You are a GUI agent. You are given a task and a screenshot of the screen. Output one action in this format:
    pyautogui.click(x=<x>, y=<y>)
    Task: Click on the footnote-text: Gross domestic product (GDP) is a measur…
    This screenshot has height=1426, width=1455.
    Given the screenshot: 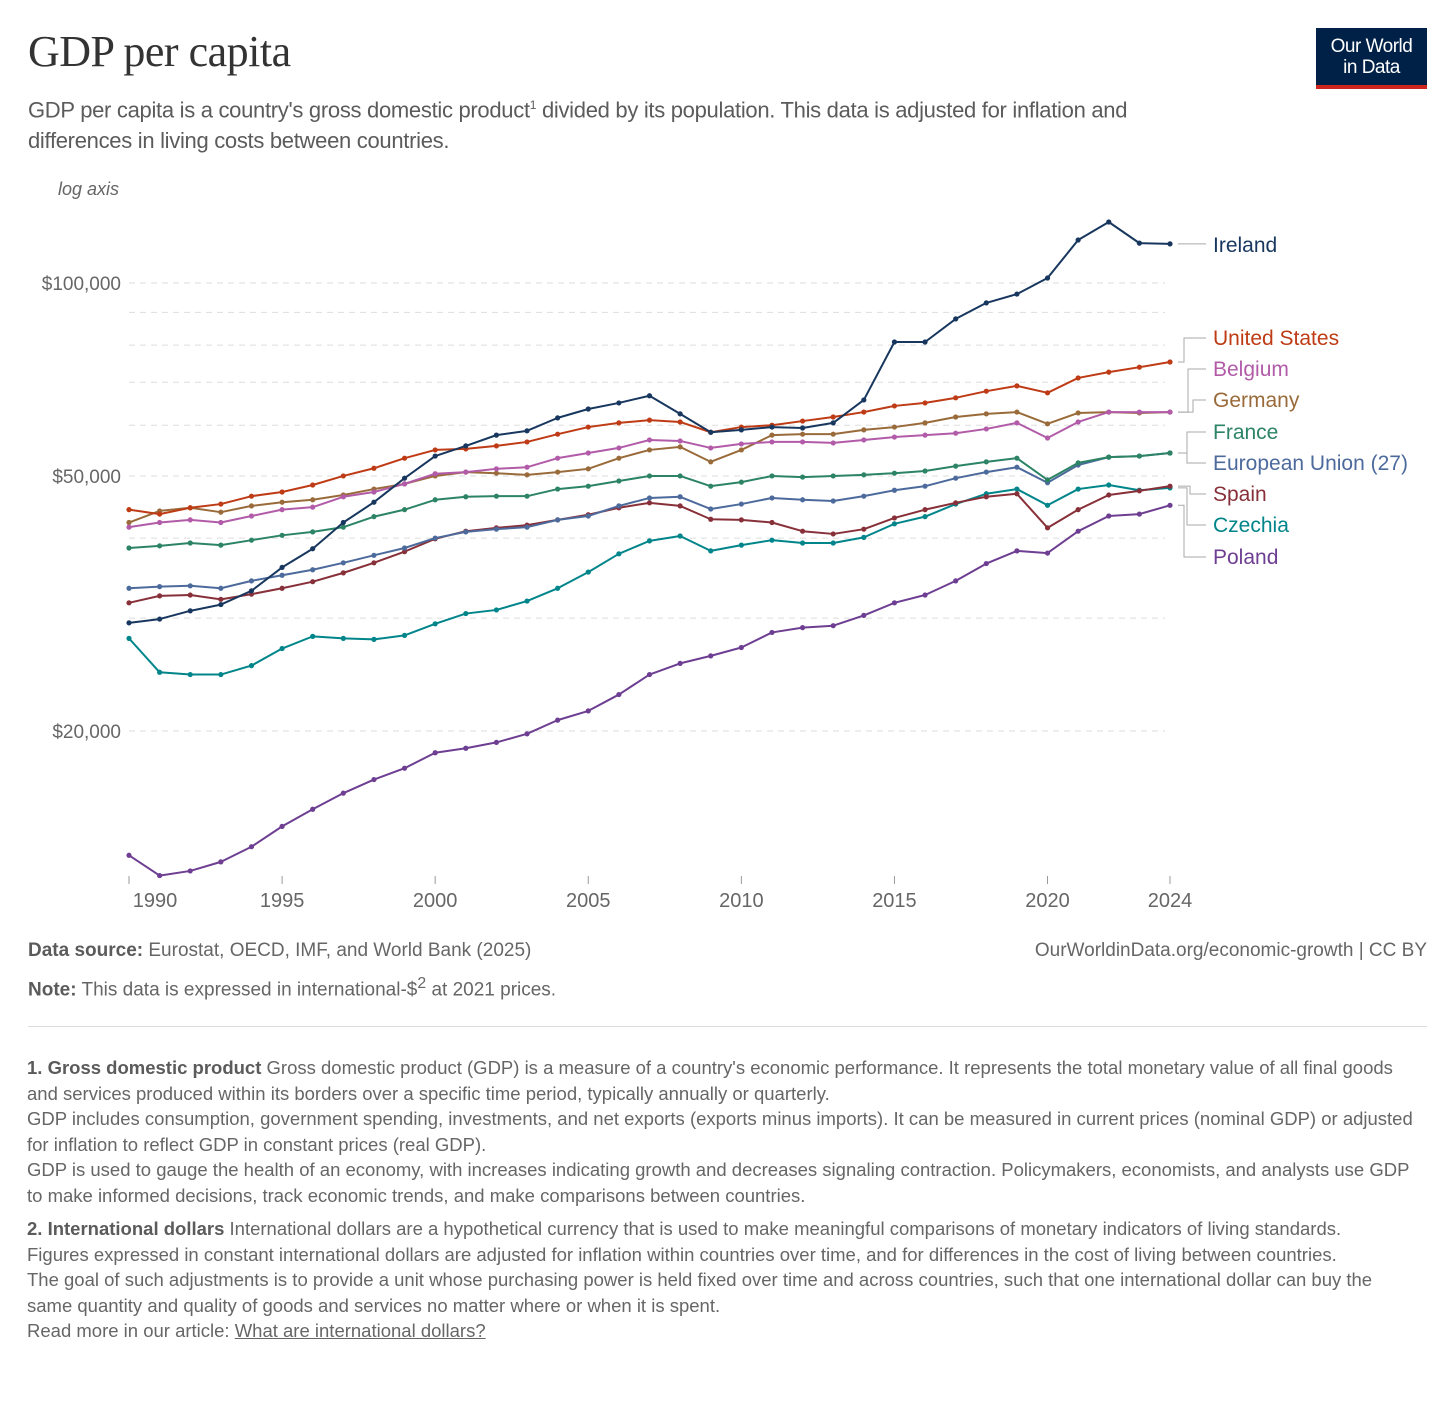 What is the action you would take?
    pyautogui.click(x=710, y=1080)
    